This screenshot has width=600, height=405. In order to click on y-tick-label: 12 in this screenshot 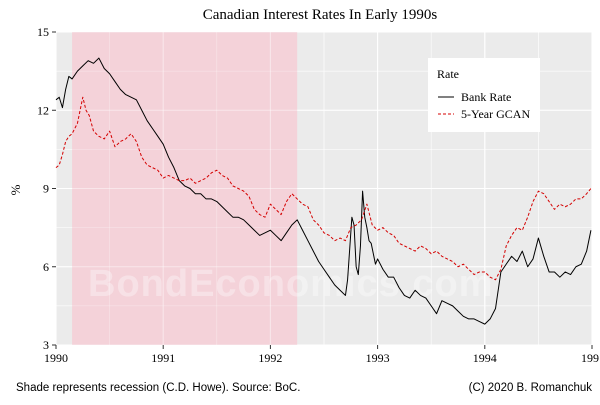, I will do `click(43, 110)`.